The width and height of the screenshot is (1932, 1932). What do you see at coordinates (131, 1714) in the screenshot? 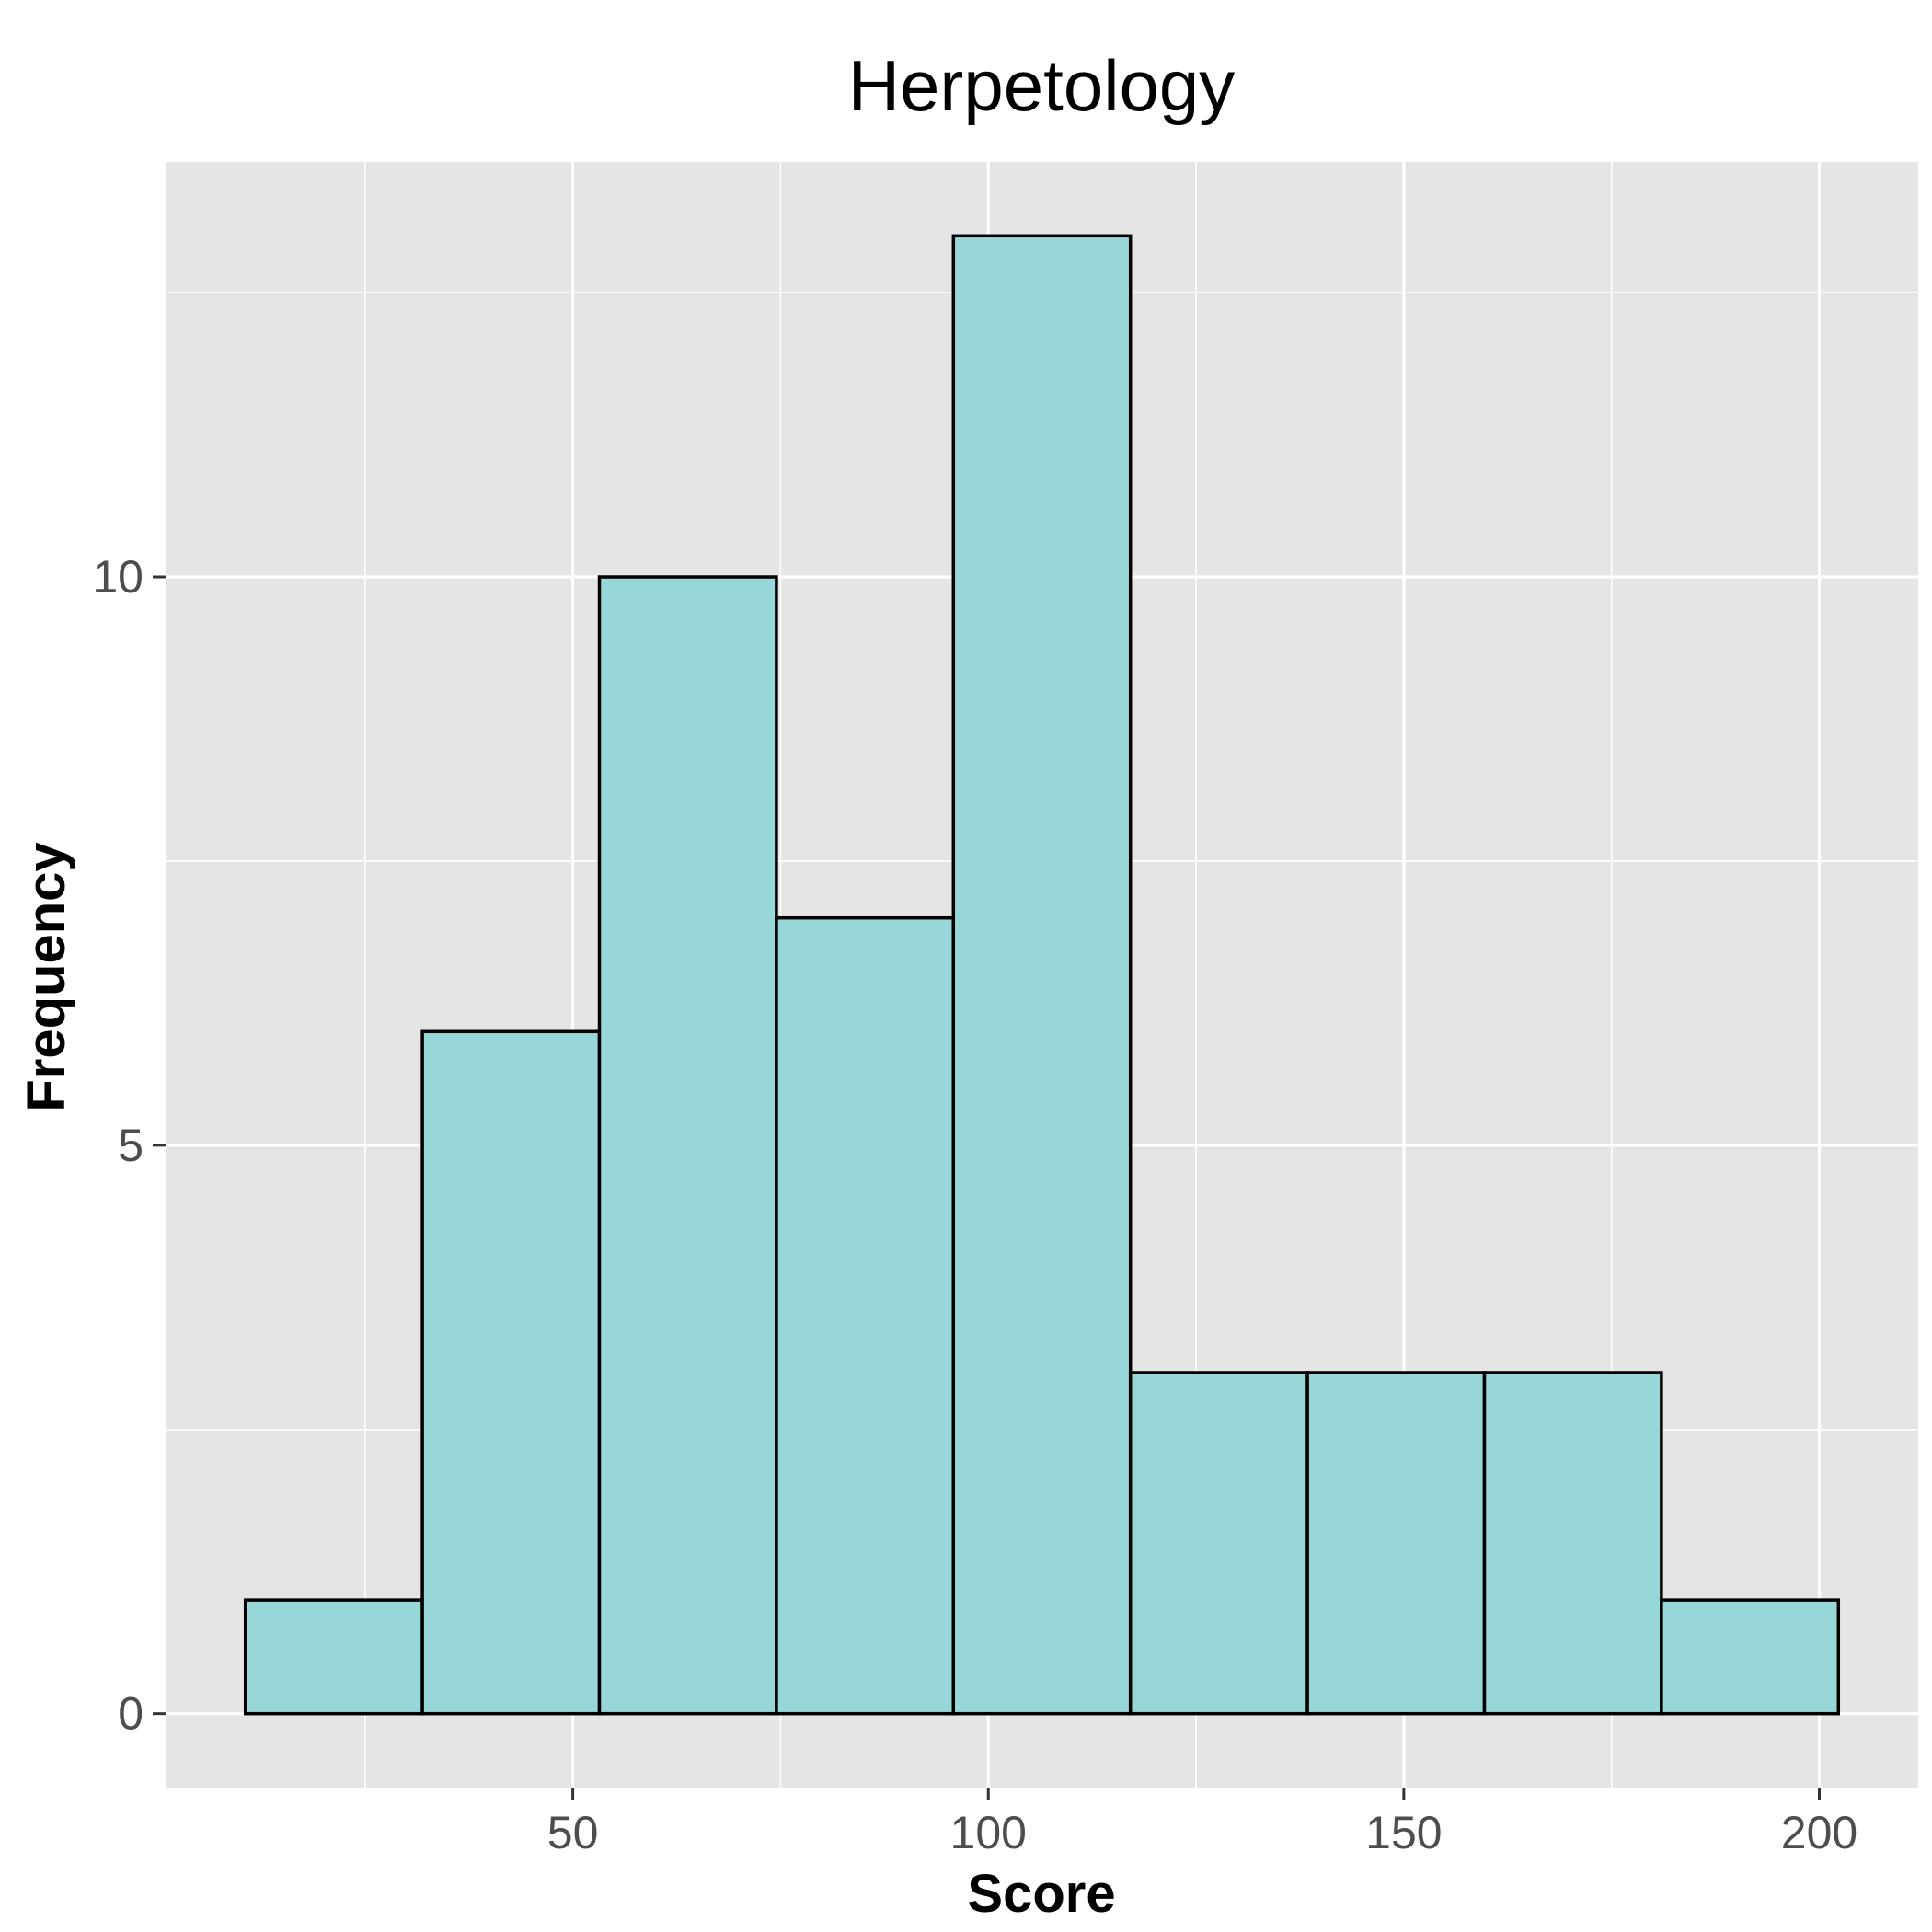
I see `y-tick-label: 0` at bounding box center [131, 1714].